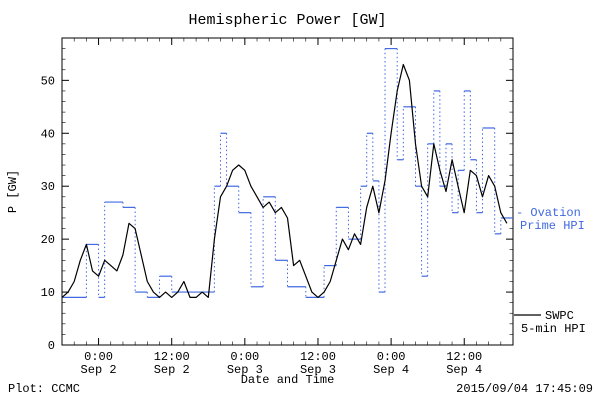  I want to click on y-tick-label: 30, so click(48, 187).